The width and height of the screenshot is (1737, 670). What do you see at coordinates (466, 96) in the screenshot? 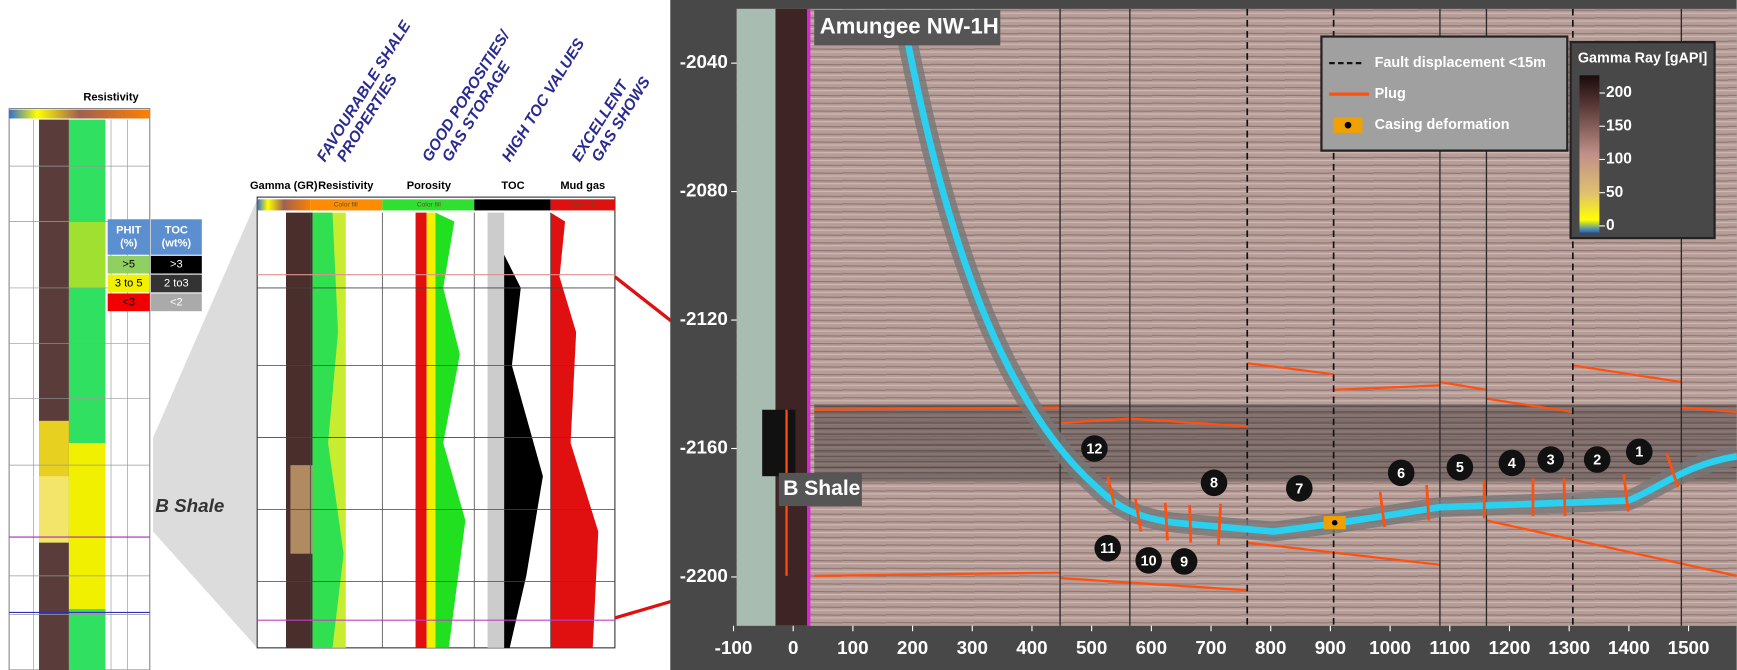
I see `label: GOOD POROSITIES/` at bounding box center [466, 96].